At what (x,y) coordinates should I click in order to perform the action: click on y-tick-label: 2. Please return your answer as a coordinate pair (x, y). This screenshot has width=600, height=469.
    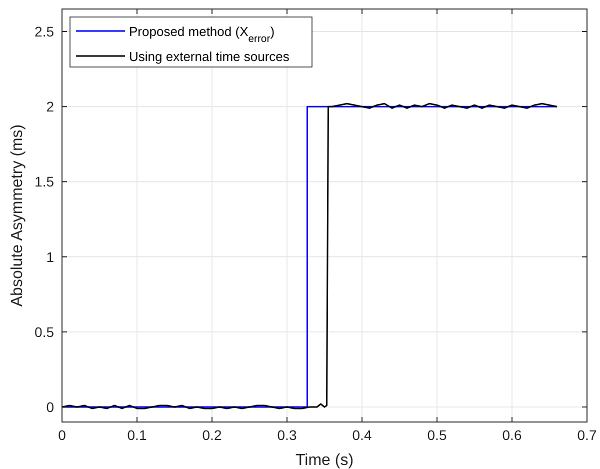
    Looking at the image, I should click on (50, 106).